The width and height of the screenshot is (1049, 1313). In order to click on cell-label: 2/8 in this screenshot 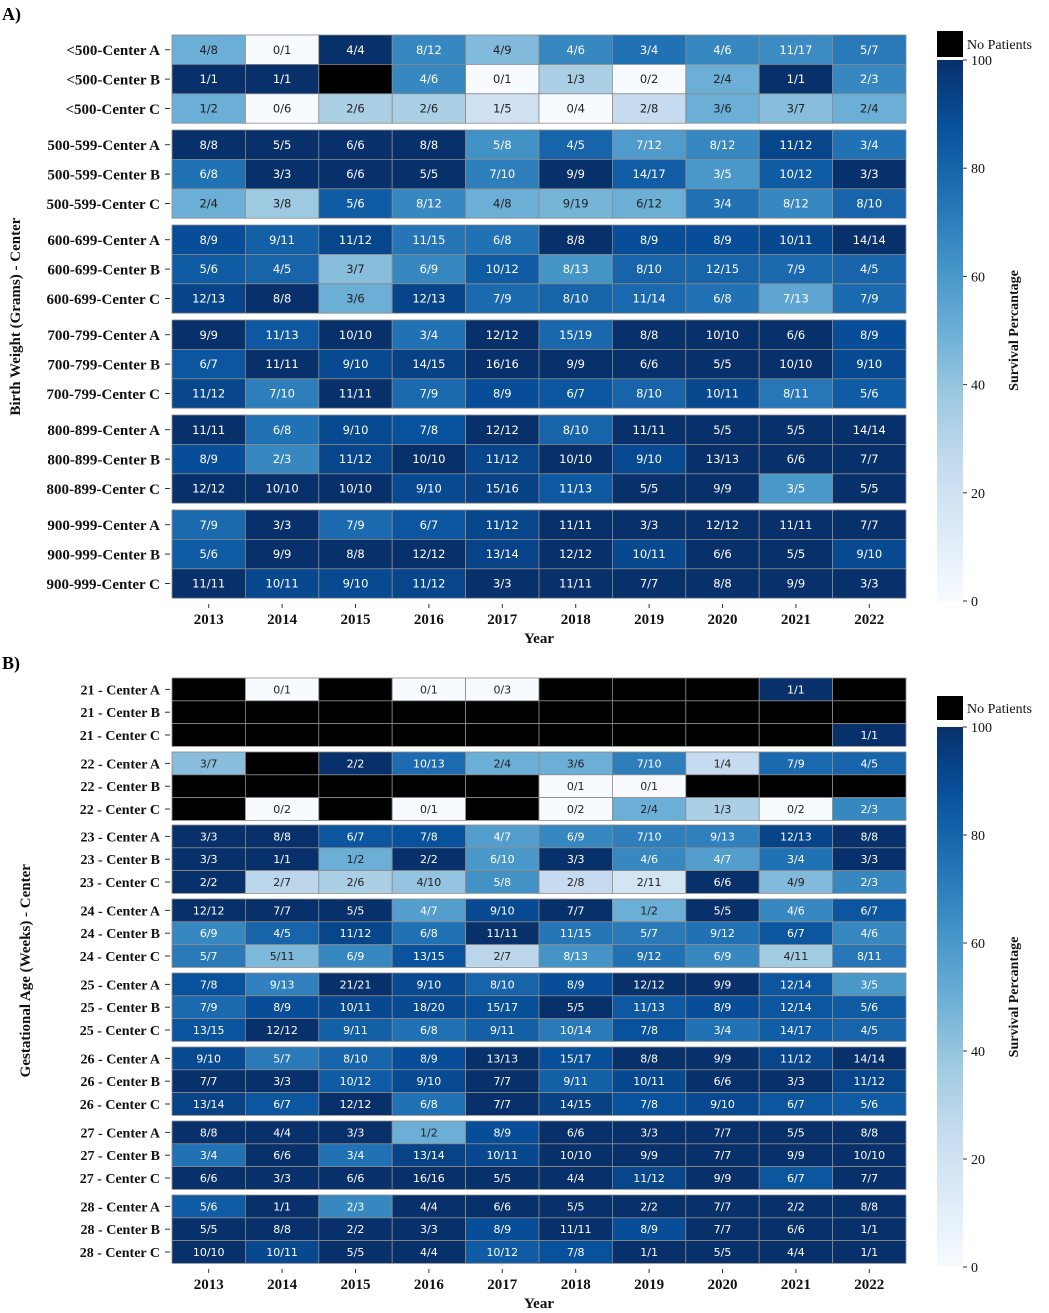, I will do `click(649, 109)`.